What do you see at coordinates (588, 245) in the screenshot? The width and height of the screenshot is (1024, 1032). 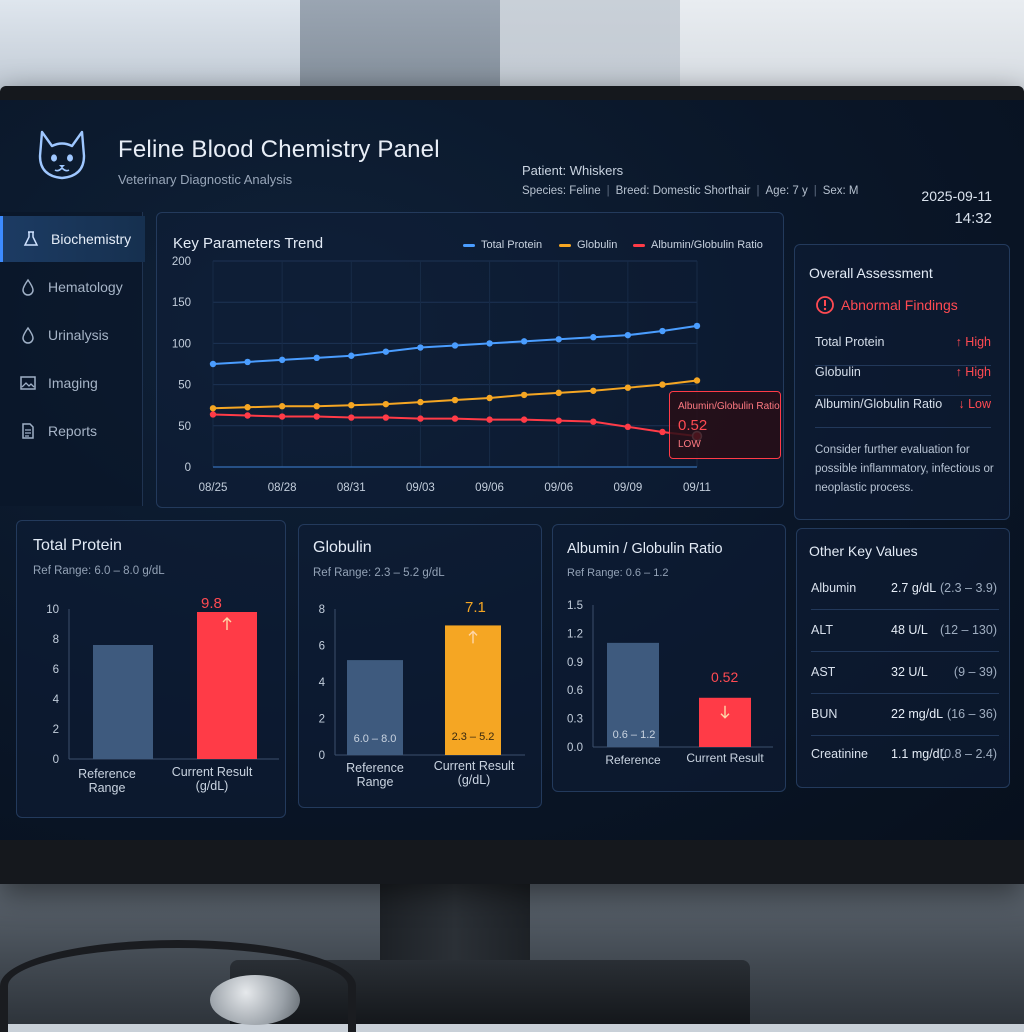 I see `legend-globulin: Globulin` at bounding box center [588, 245].